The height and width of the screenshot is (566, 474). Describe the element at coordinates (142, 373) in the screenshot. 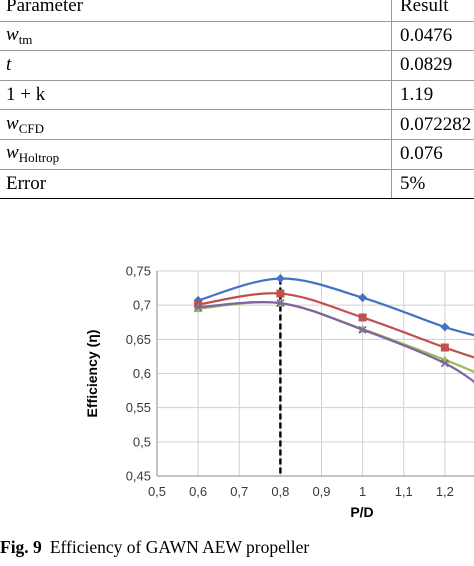

I see `y-tick-label: 0,6` at that location.